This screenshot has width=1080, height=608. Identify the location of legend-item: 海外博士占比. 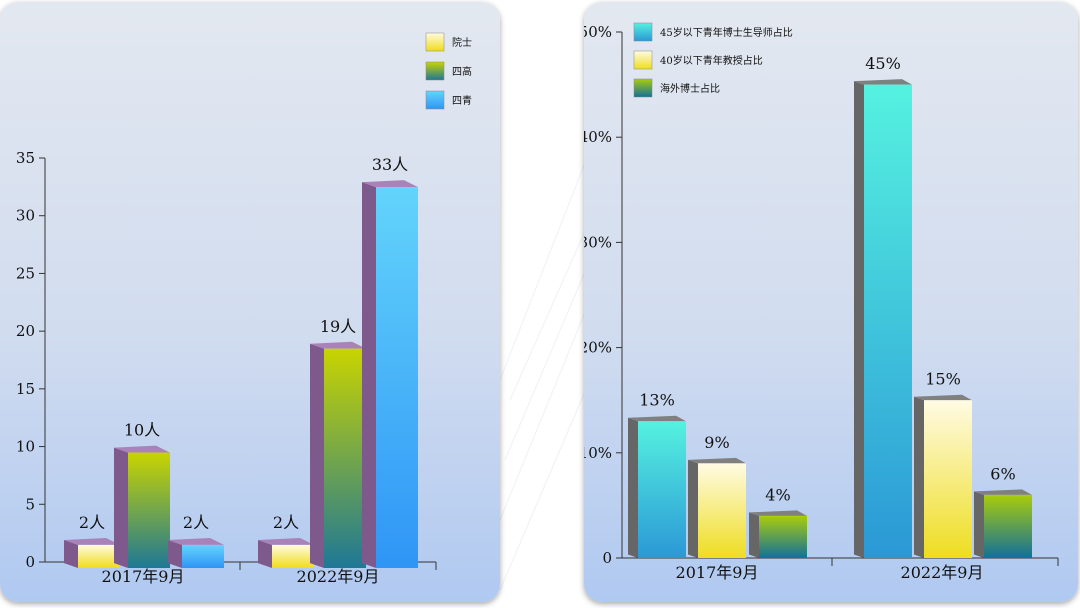
(676, 88).